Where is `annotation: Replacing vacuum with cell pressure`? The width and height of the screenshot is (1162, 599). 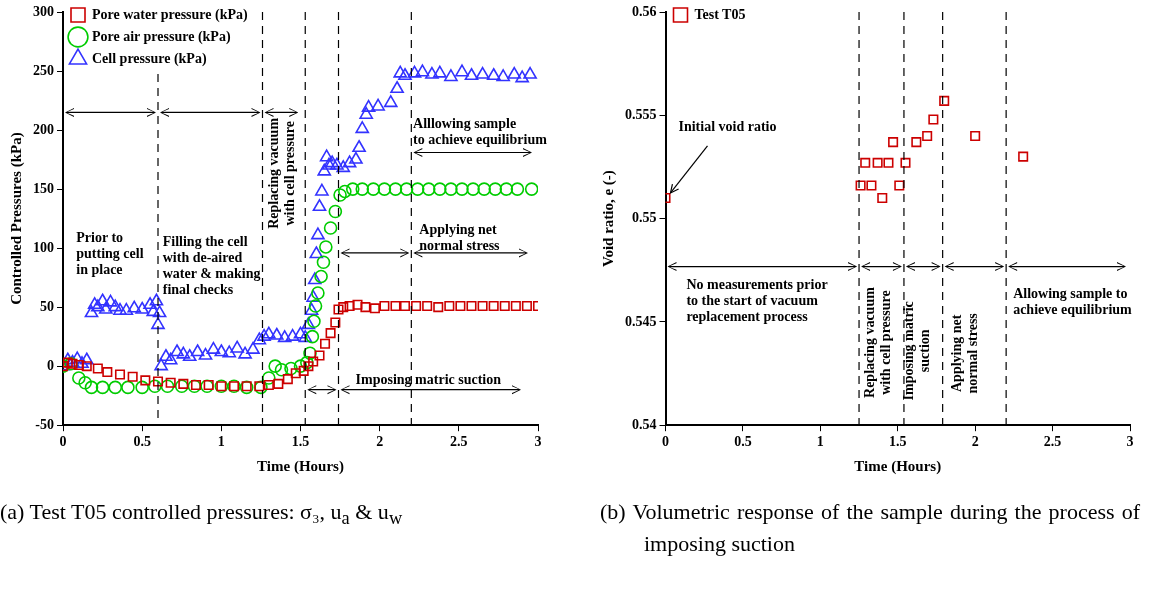
annotation: Replacing vacuum with cell pressure is located at coordinates (282, 173).